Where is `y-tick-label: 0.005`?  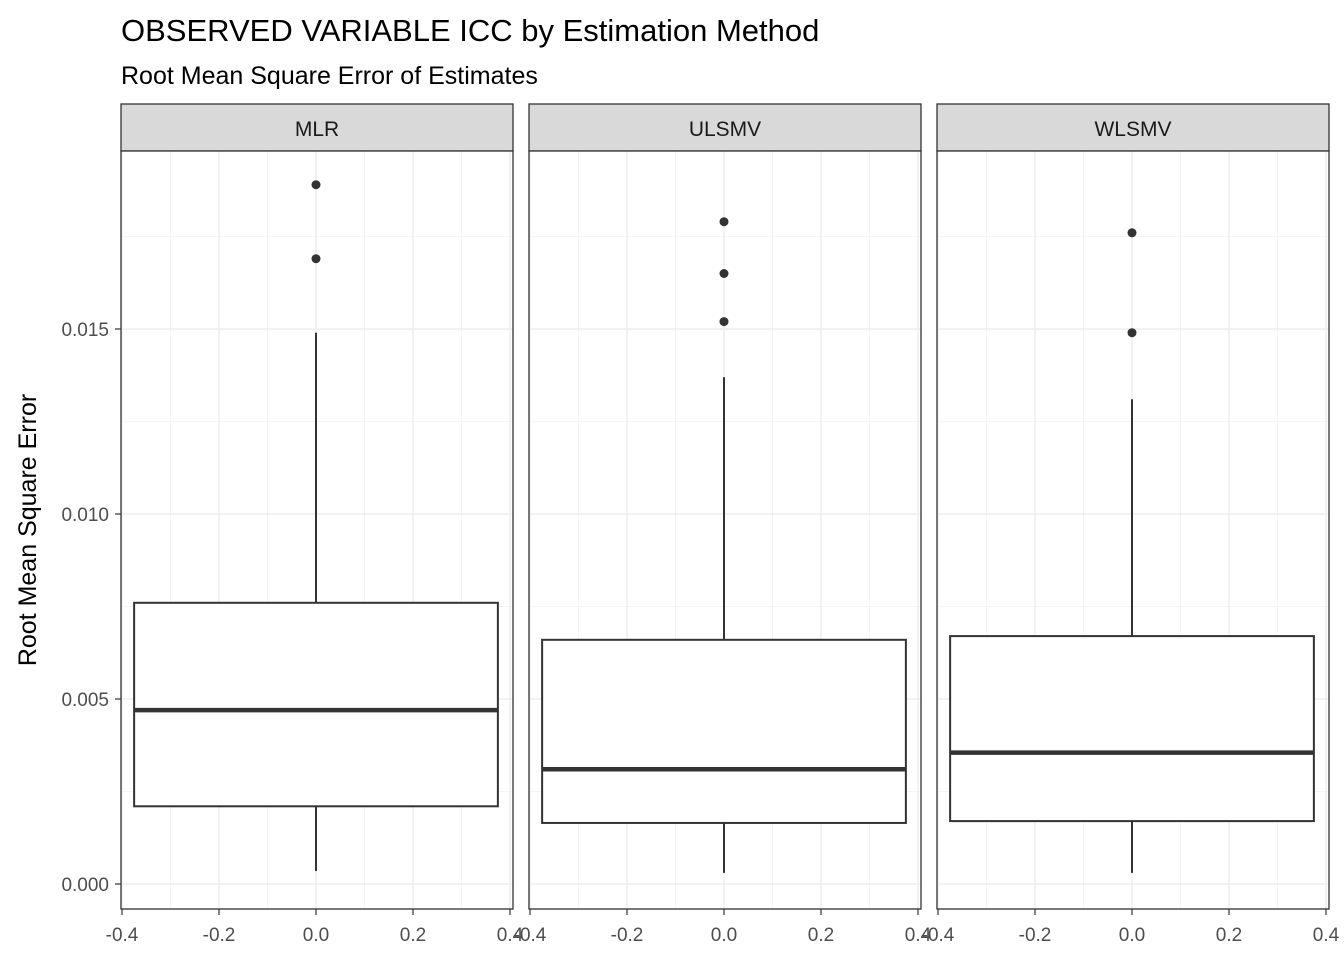
y-tick-label: 0.005 is located at coordinates (85, 700).